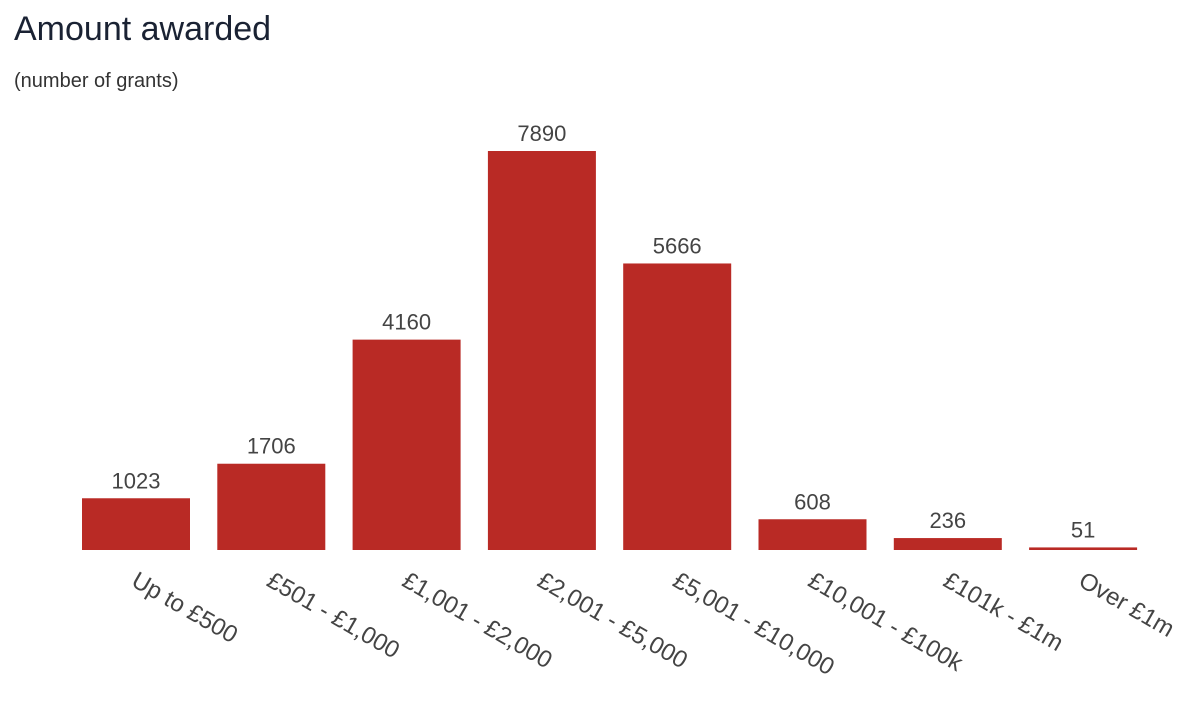  Describe the element at coordinates (142, 29) in the screenshot. I see `chart-title: Amount awarded` at that location.